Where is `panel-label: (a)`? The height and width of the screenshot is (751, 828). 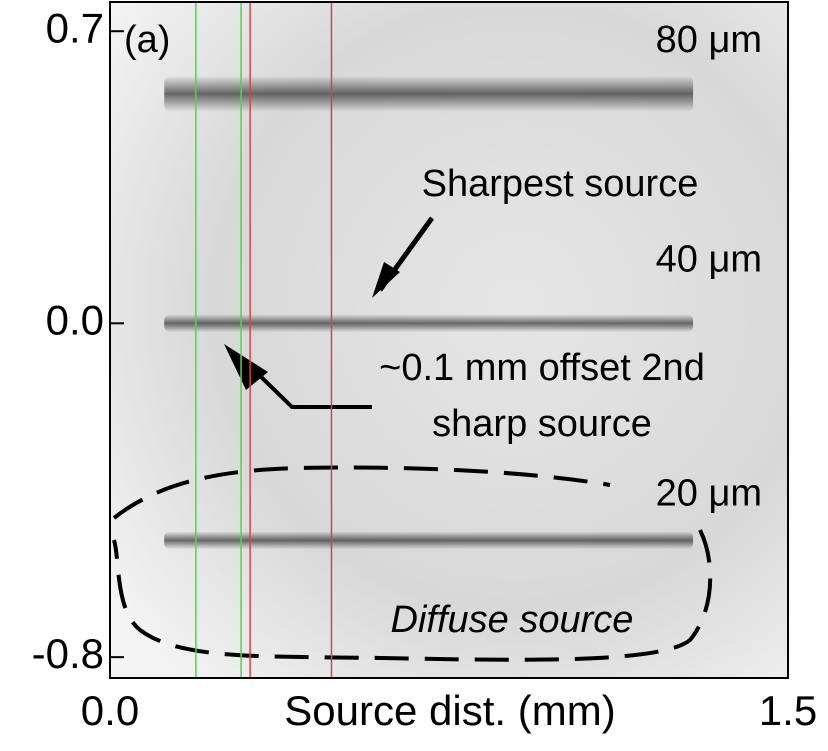 panel-label: (a) is located at coordinates (147, 40).